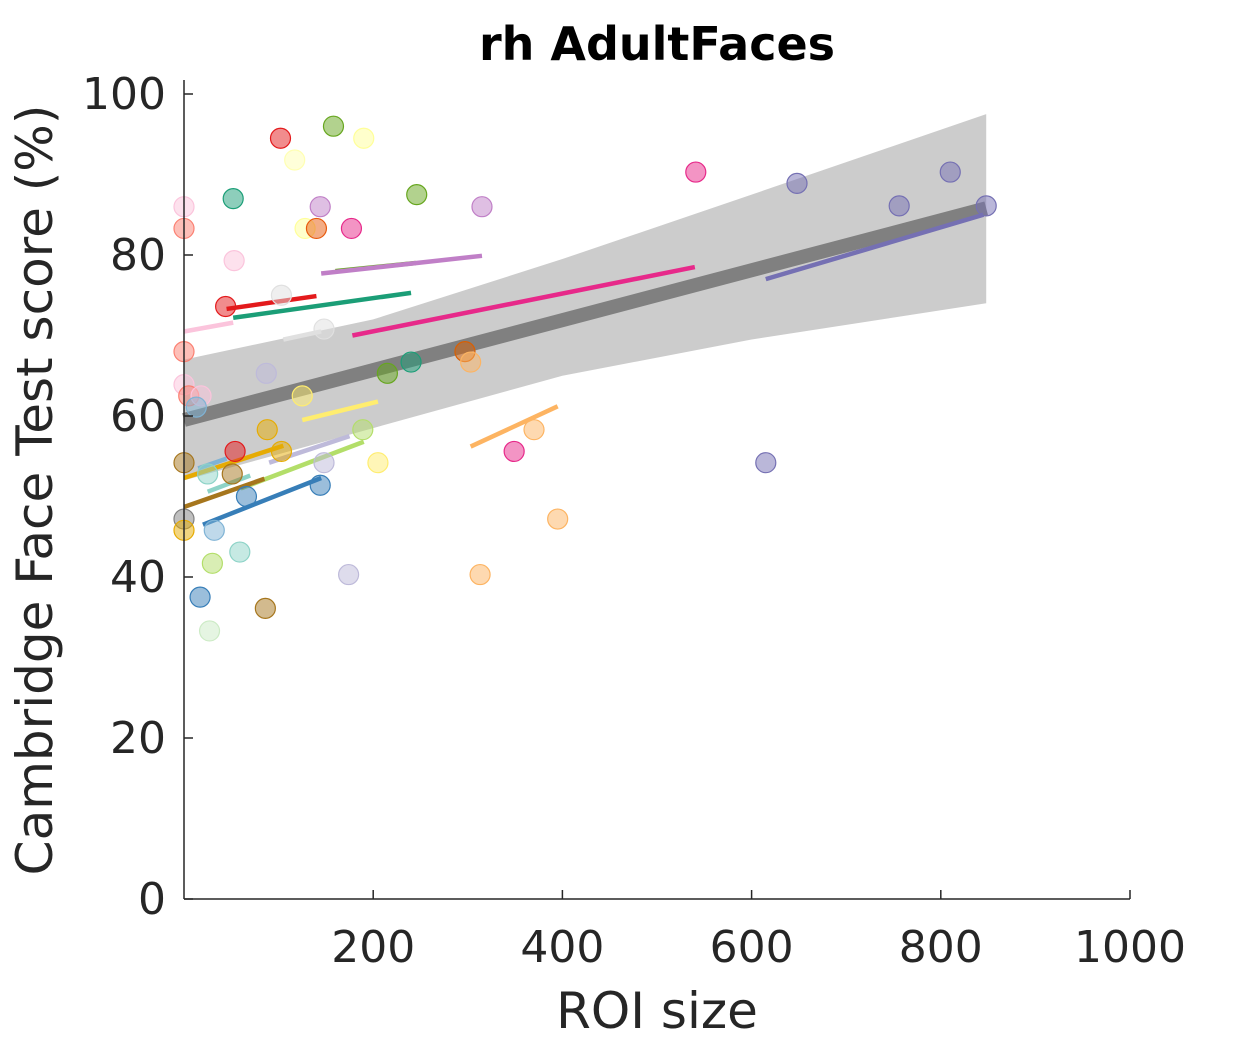  What do you see at coordinates (138, 738) in the screenshot?
I see `y-tick-label-1: 20` at bounding box center [138, 738].